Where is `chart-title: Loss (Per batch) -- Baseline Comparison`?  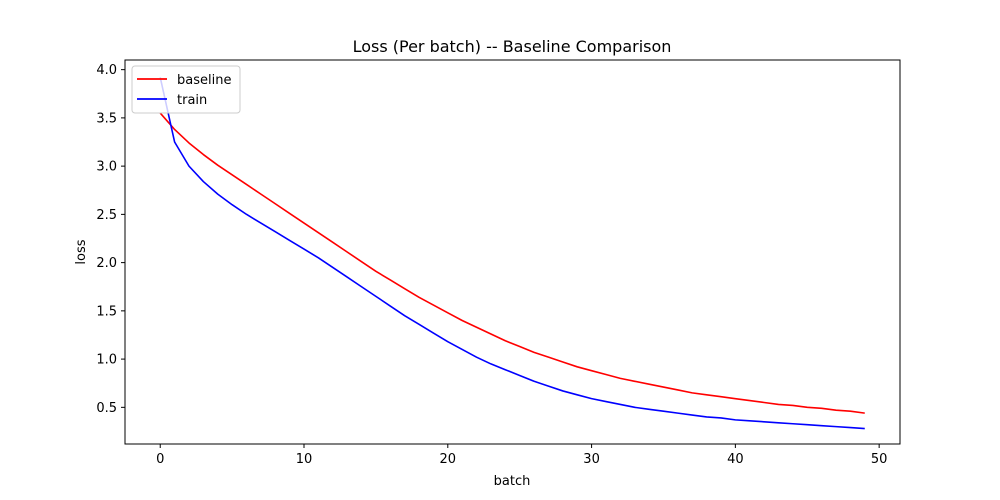 chart-title: Loss (Per batch) -- Baseline Comparison is located at coordinates (512, 46).